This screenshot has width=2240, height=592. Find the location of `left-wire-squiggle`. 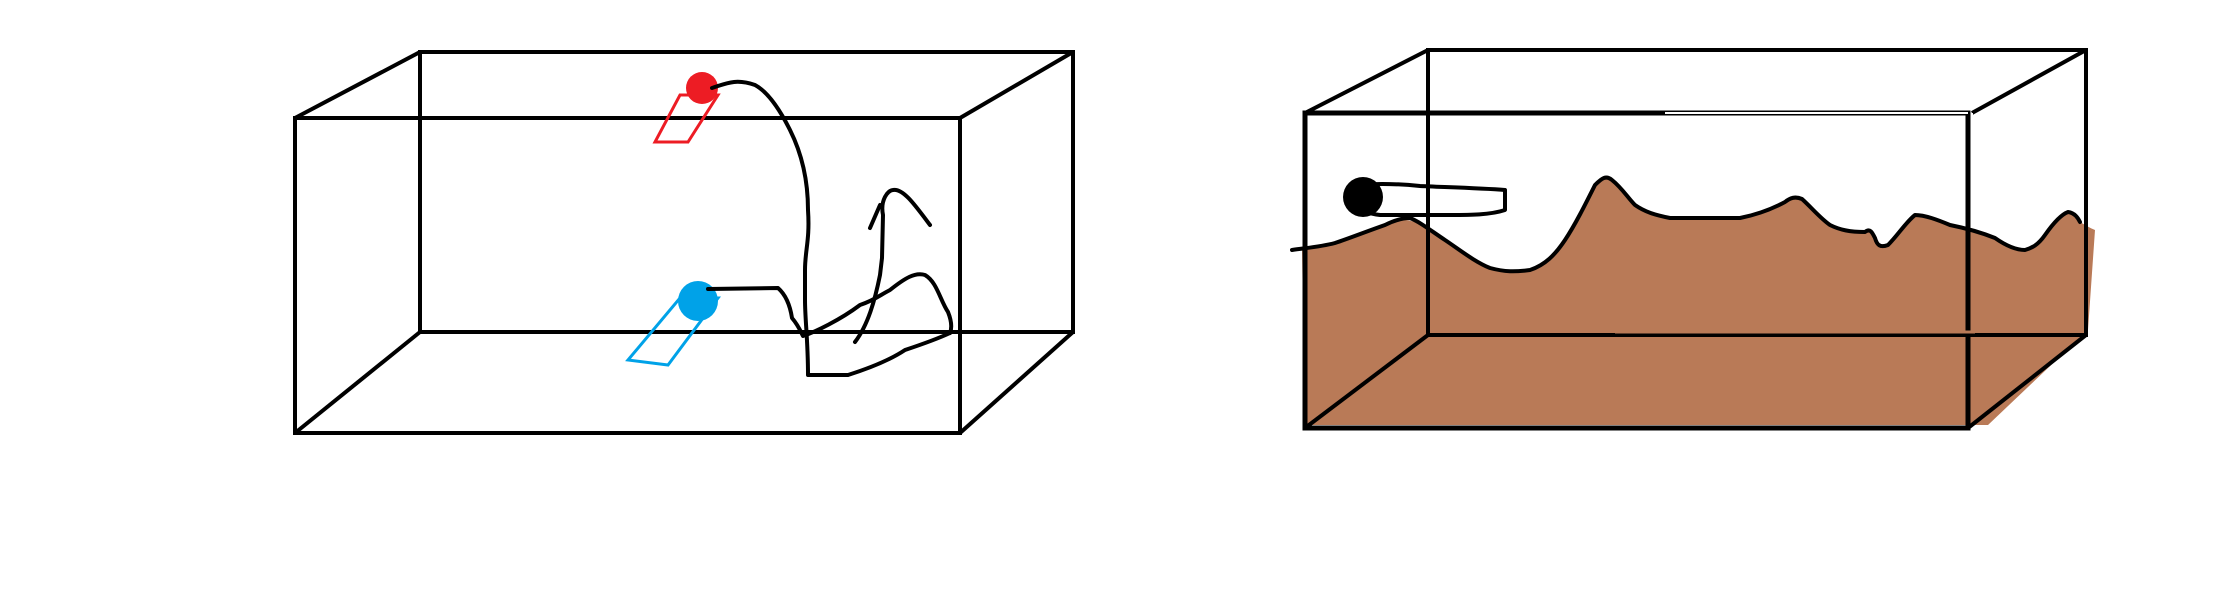

left-wire-squiggle is located at coordinates (892, 265).